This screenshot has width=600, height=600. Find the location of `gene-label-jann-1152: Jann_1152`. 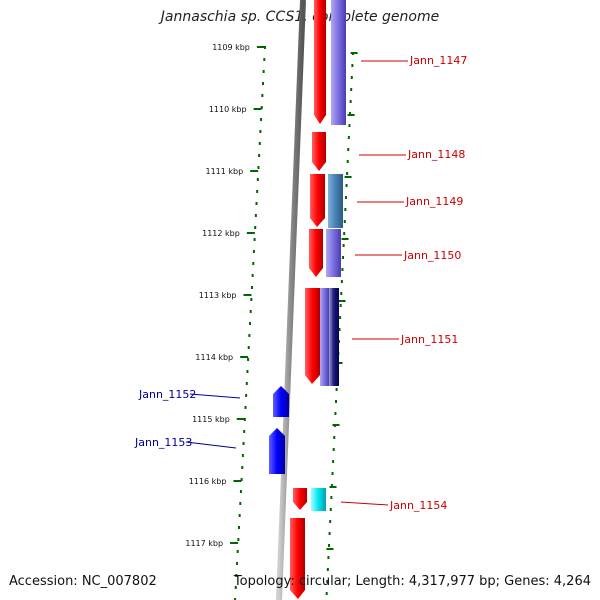

gene-label-jann-1152: Jann_1152 is located at coordinates (167, 394).